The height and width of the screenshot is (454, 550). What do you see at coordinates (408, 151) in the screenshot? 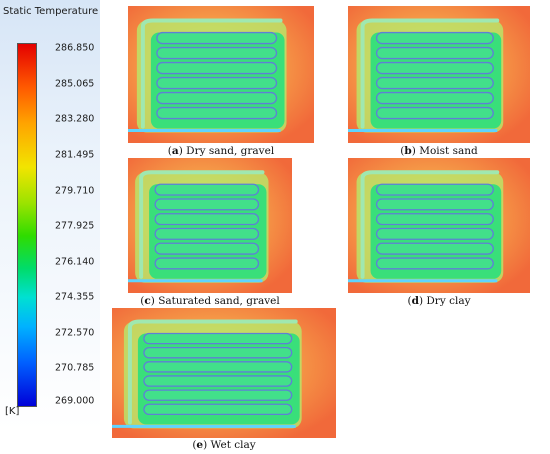
I see `caption-letter: b` at bounding box center [408, 151].